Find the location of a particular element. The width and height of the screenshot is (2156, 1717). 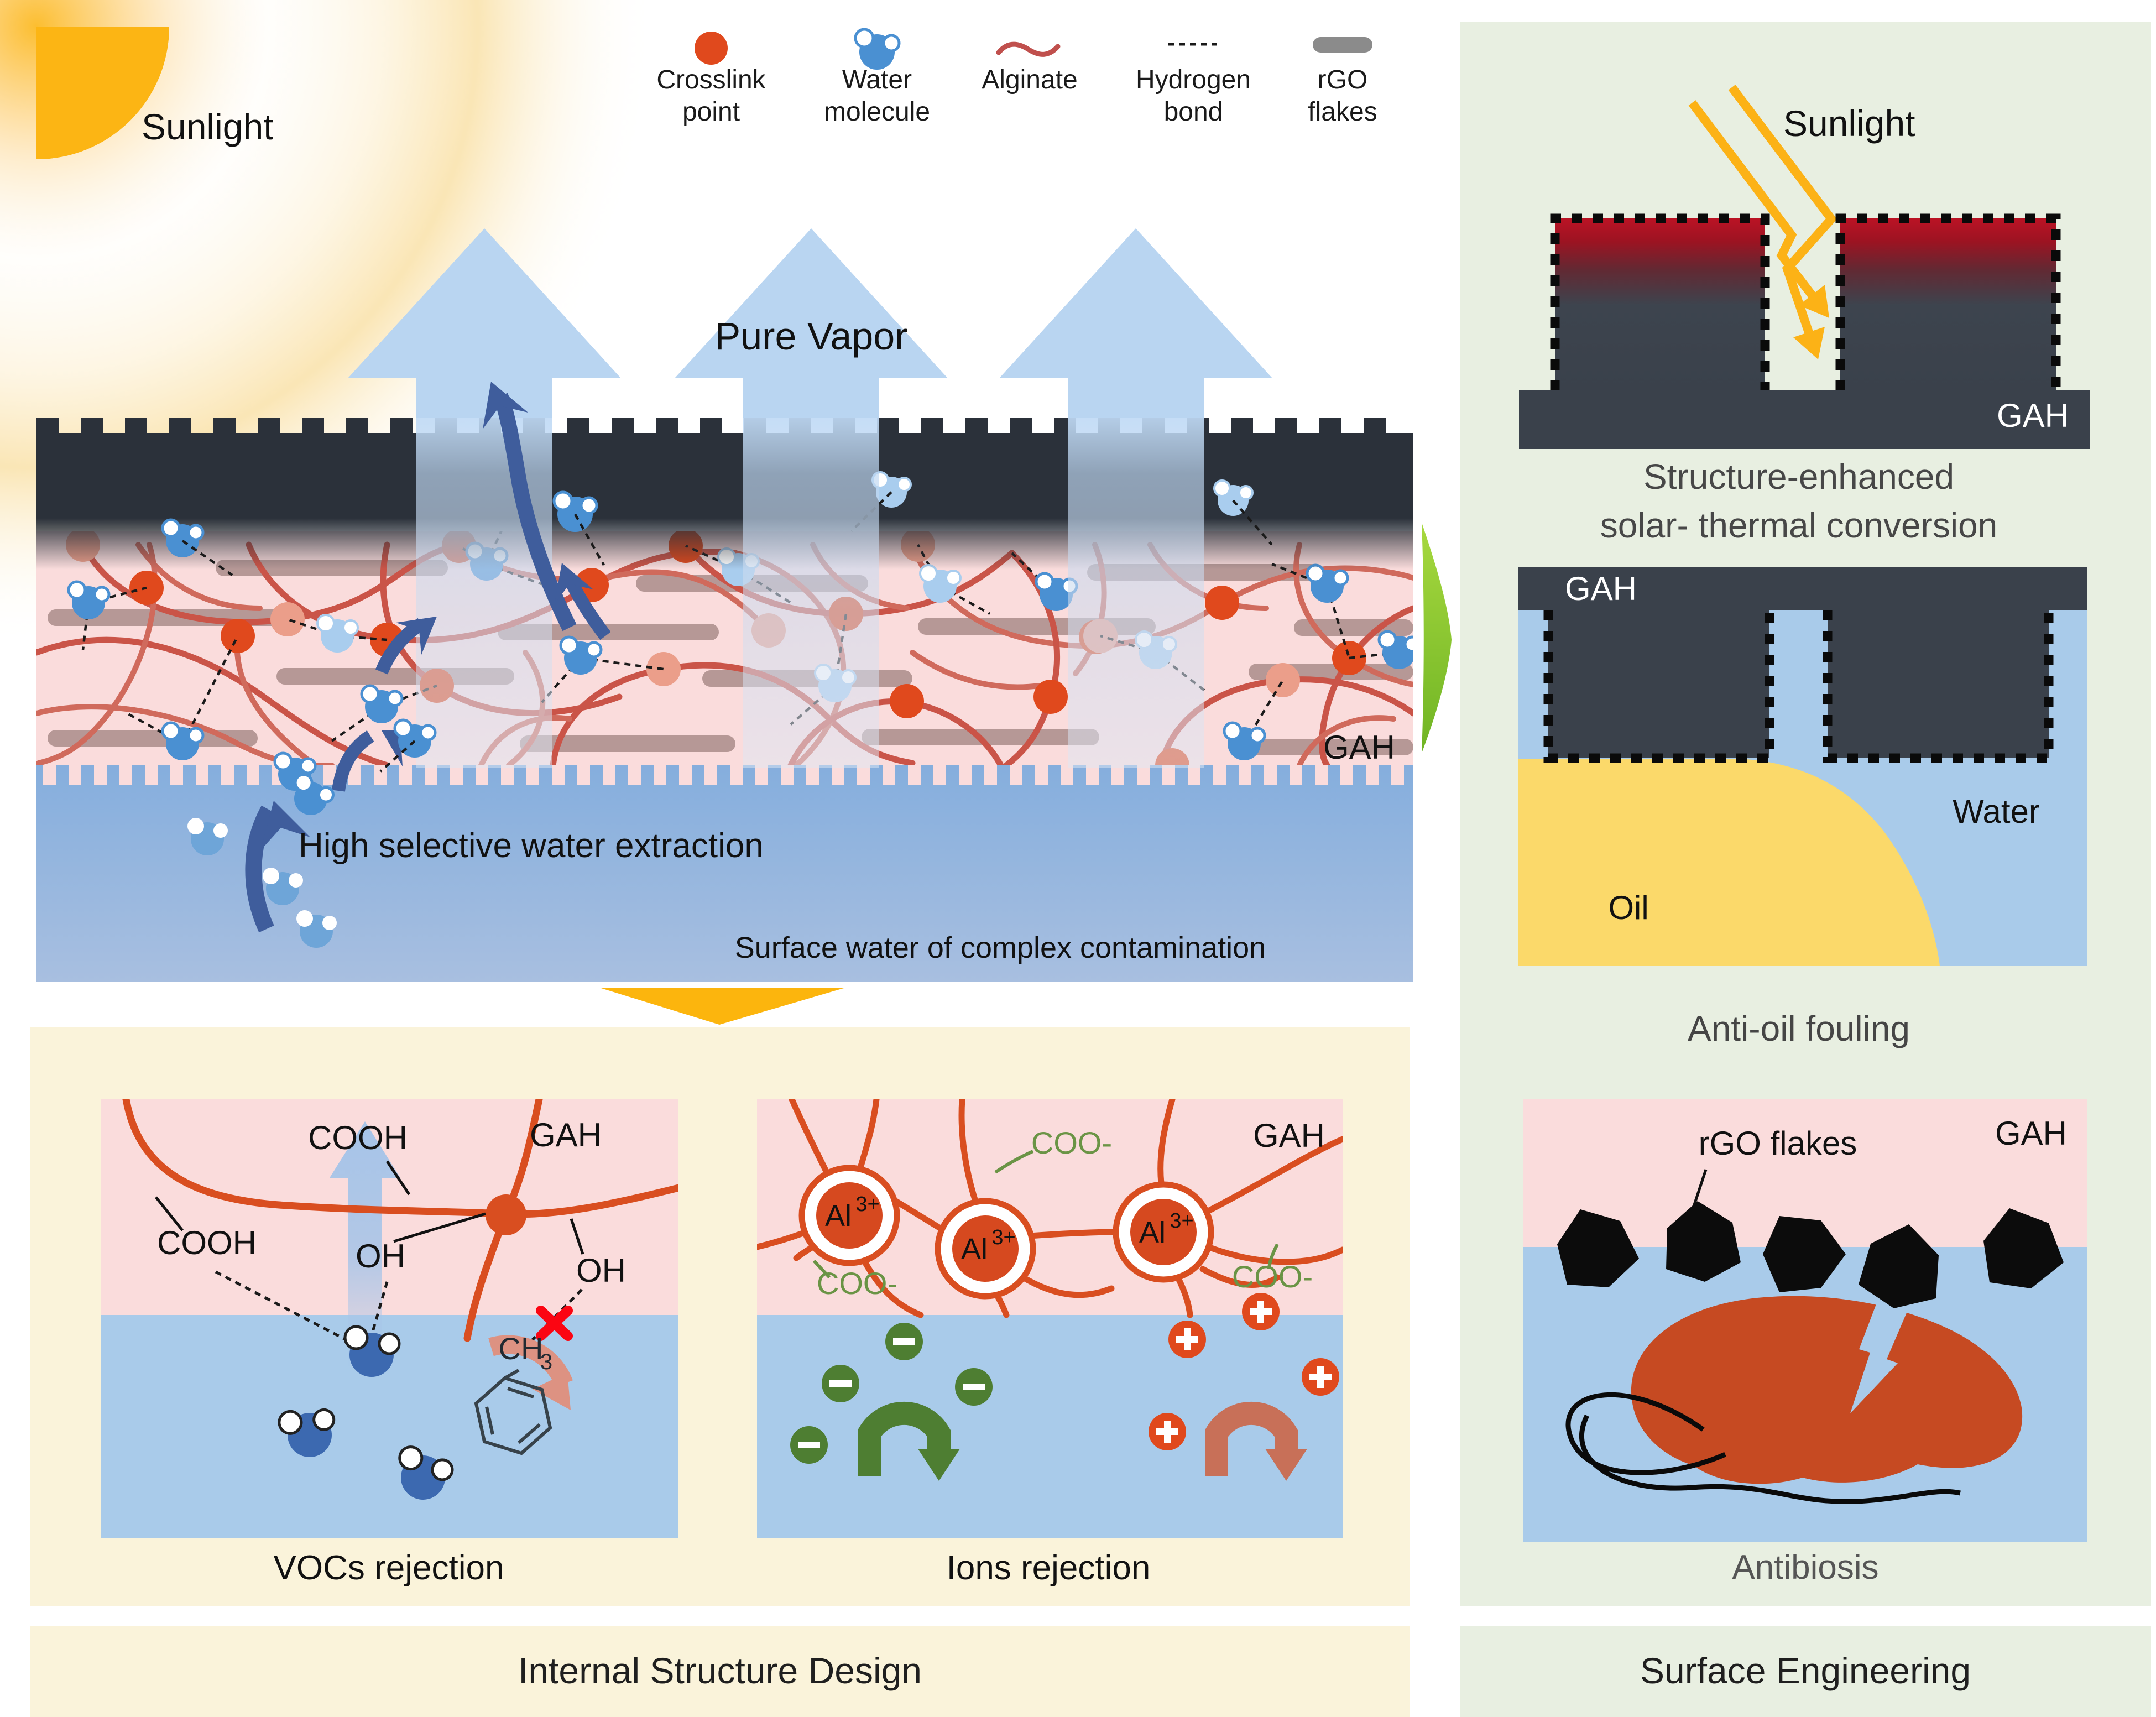

svg-text: VOCs rejection is located at coordinates (389, 1568).